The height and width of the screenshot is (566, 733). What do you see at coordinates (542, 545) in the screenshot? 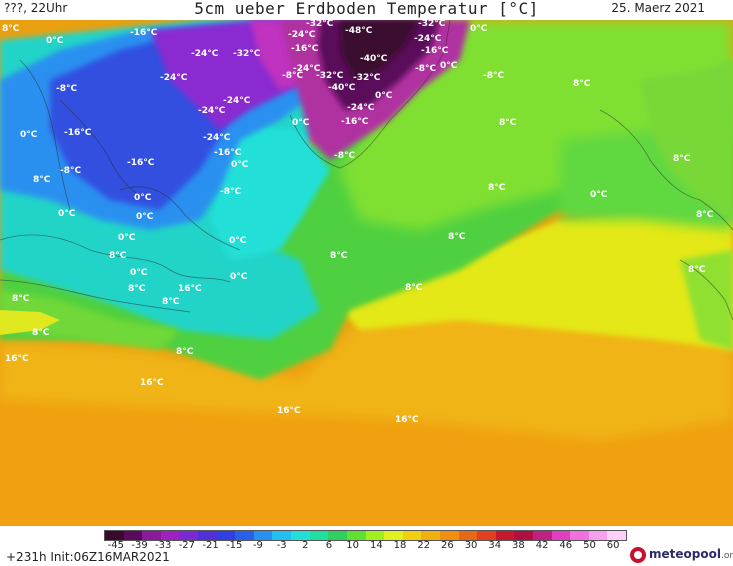
I see `colorbar-tick-label: 42` at bounding box center [542, 545].